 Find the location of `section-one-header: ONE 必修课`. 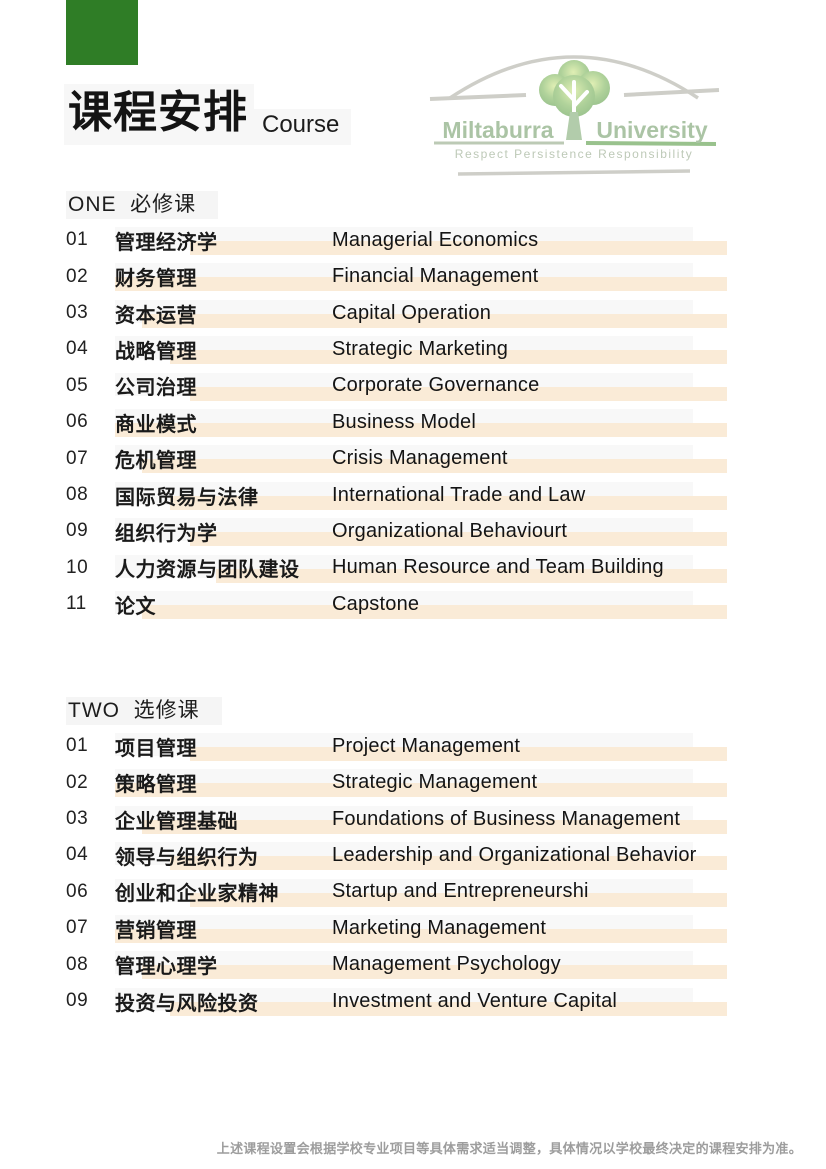

section-one-header: ONE 必修课 is located at coordinates (142, 205).